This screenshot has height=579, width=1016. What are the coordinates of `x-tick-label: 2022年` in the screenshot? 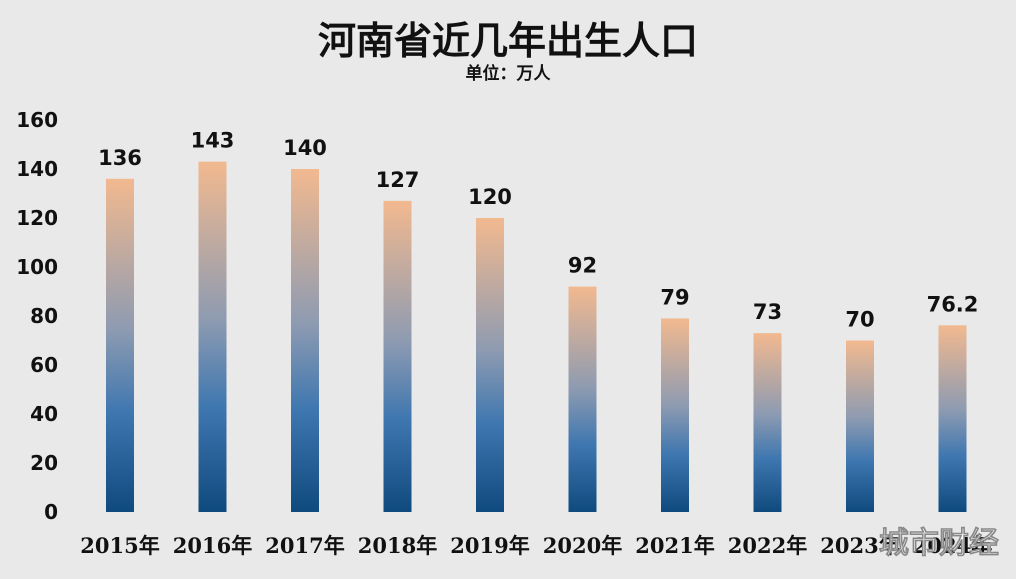 It's located at (767, 545).